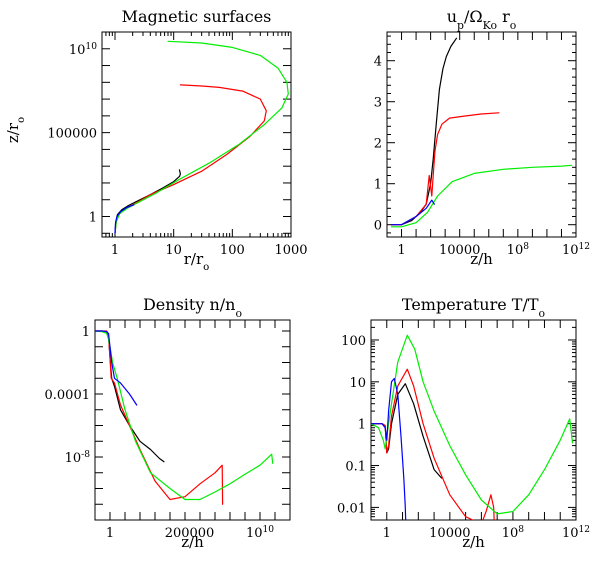 The width and height of the screenshot is (594, 561). Describe the element at coordinates (232, 250) in the screenshot. I see `x-tick-label: 100` at that location.